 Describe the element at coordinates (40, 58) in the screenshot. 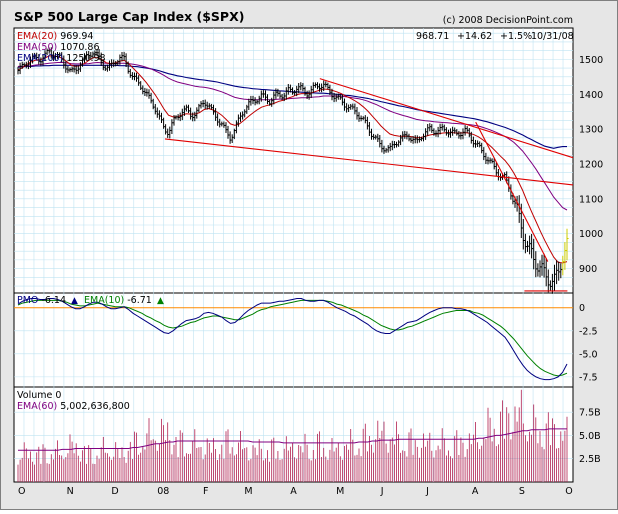

I see `legend-ema200-label: EMA(200)` at that location.